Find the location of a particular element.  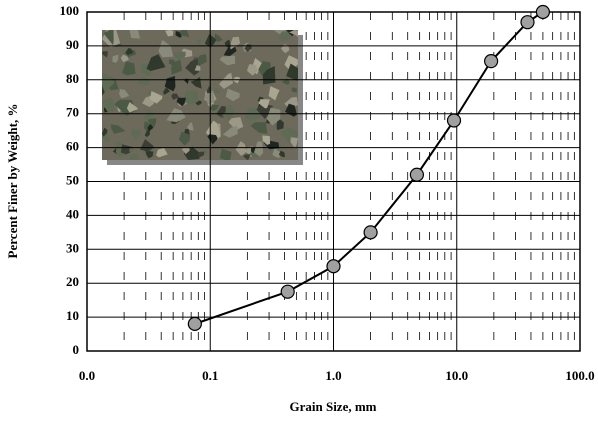

y-tick-label: 0 is located at coordinates (76, 349).